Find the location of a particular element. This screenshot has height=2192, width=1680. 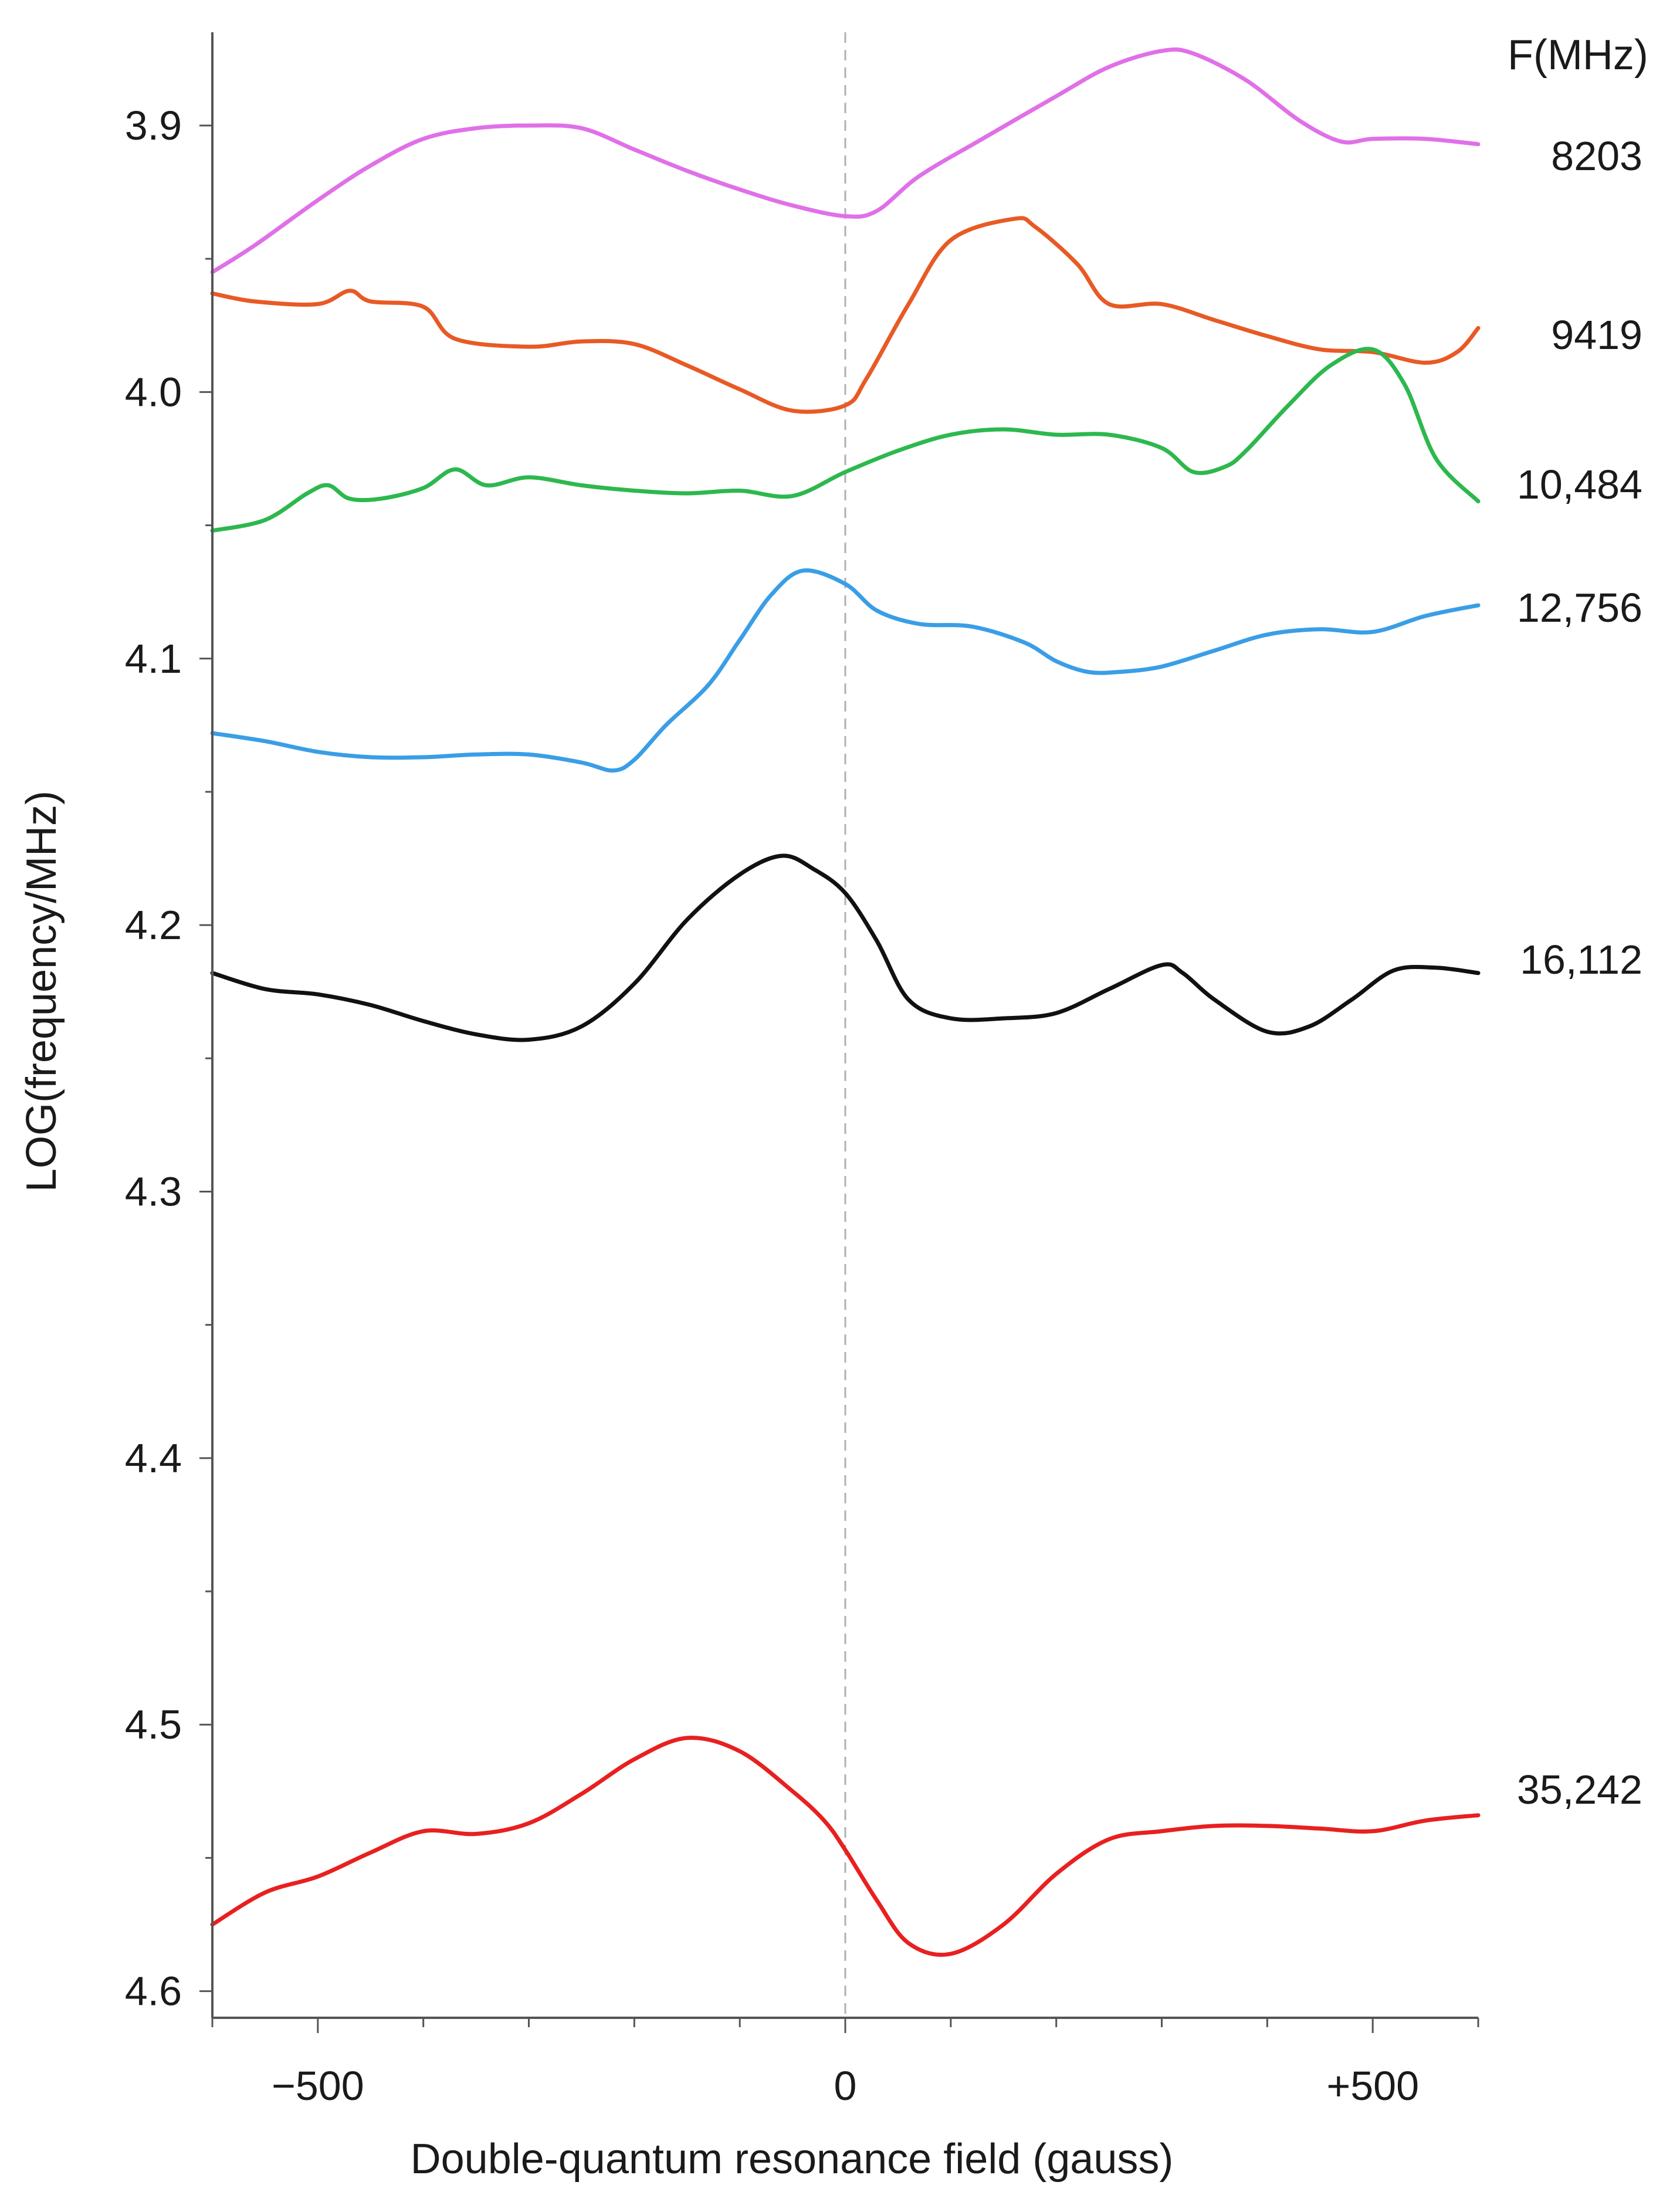

x-axis-label: Double-quantum resonance field (gauss) is located at coordinates (792, 2160).